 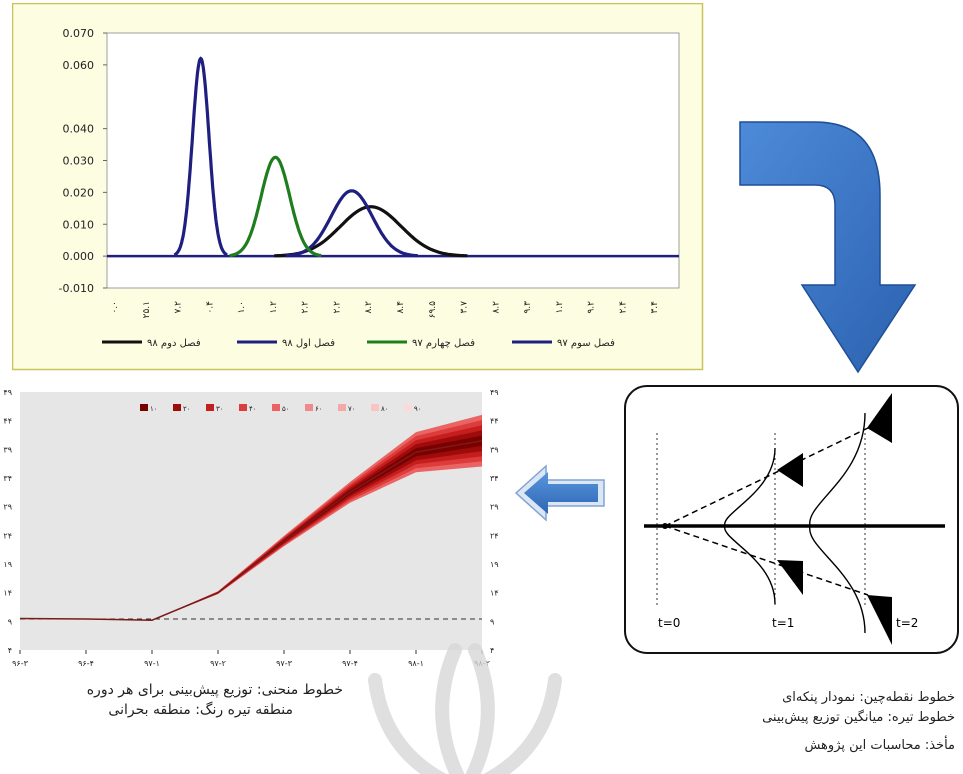 I want to click on density-x-tick: ۳.۴, so click(x=655, y=307).